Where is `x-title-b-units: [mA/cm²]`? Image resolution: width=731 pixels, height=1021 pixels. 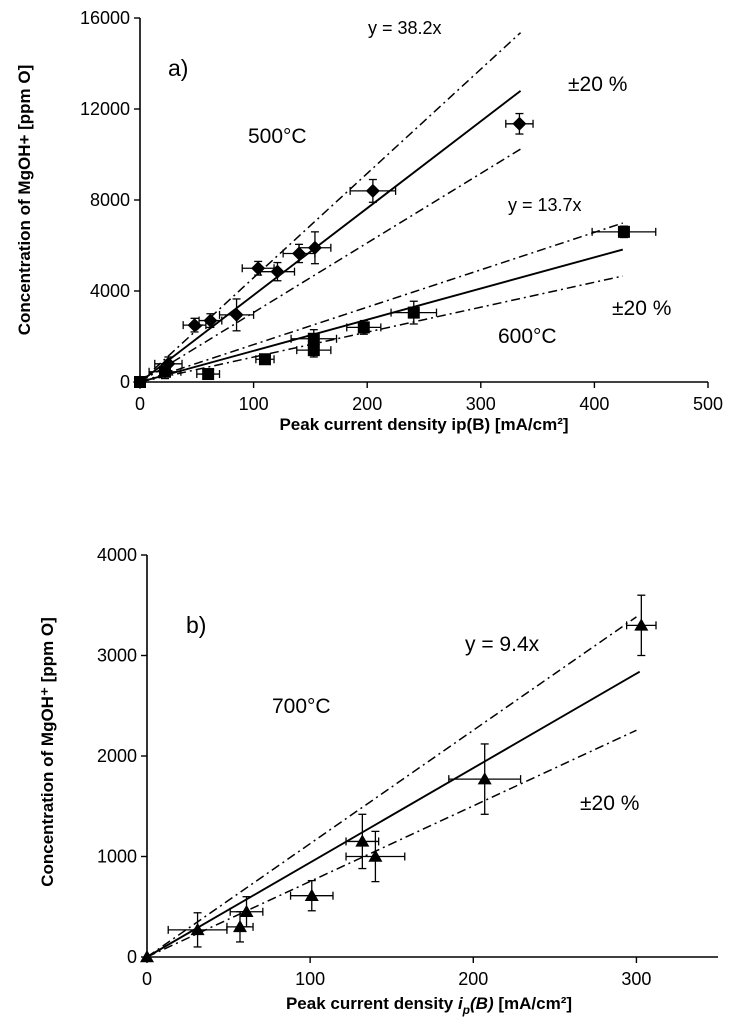 x-title-b-units: [mA/cm²] is located at coordinates (533, 1003).